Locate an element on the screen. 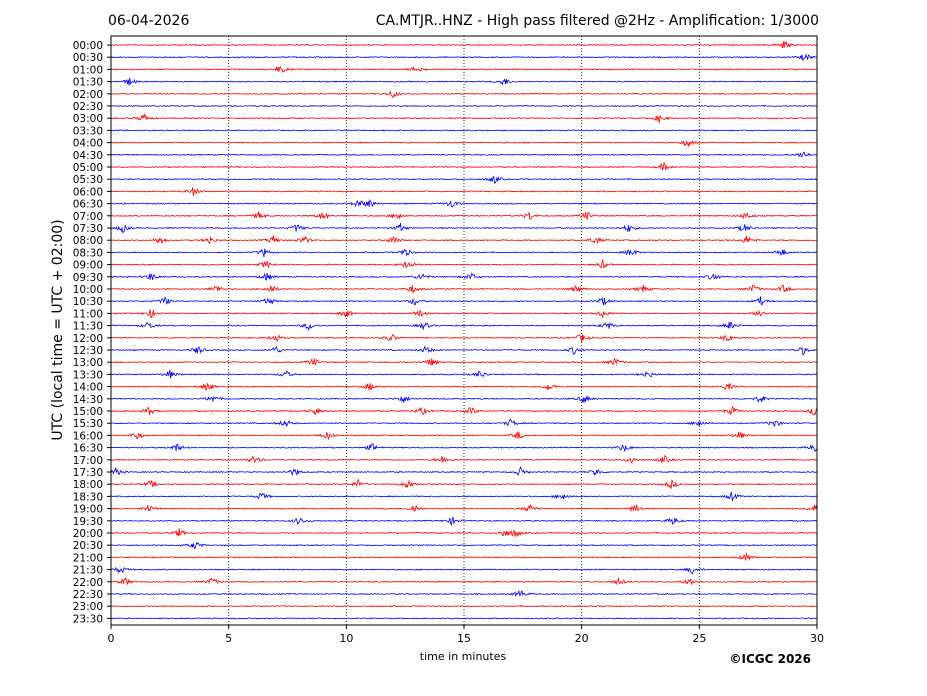 This screenshot has height=696, width=927. x-tick-label: 10 is located at coordinates (346, 638).